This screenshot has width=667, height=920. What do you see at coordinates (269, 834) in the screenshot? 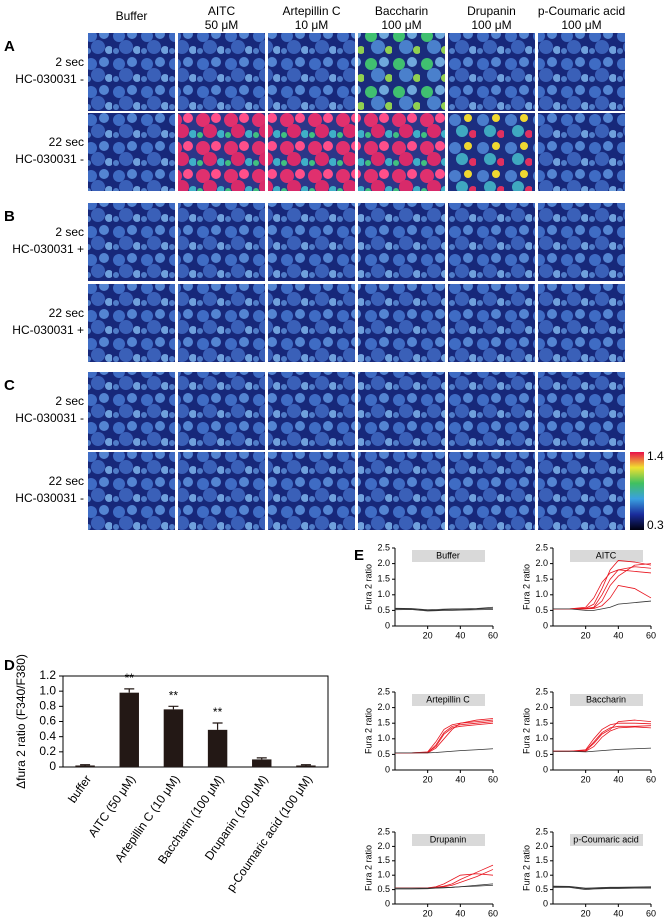
I see `x-tick-label: p-Coumaric acid (100 μM)` at bounding box center [269, 834].